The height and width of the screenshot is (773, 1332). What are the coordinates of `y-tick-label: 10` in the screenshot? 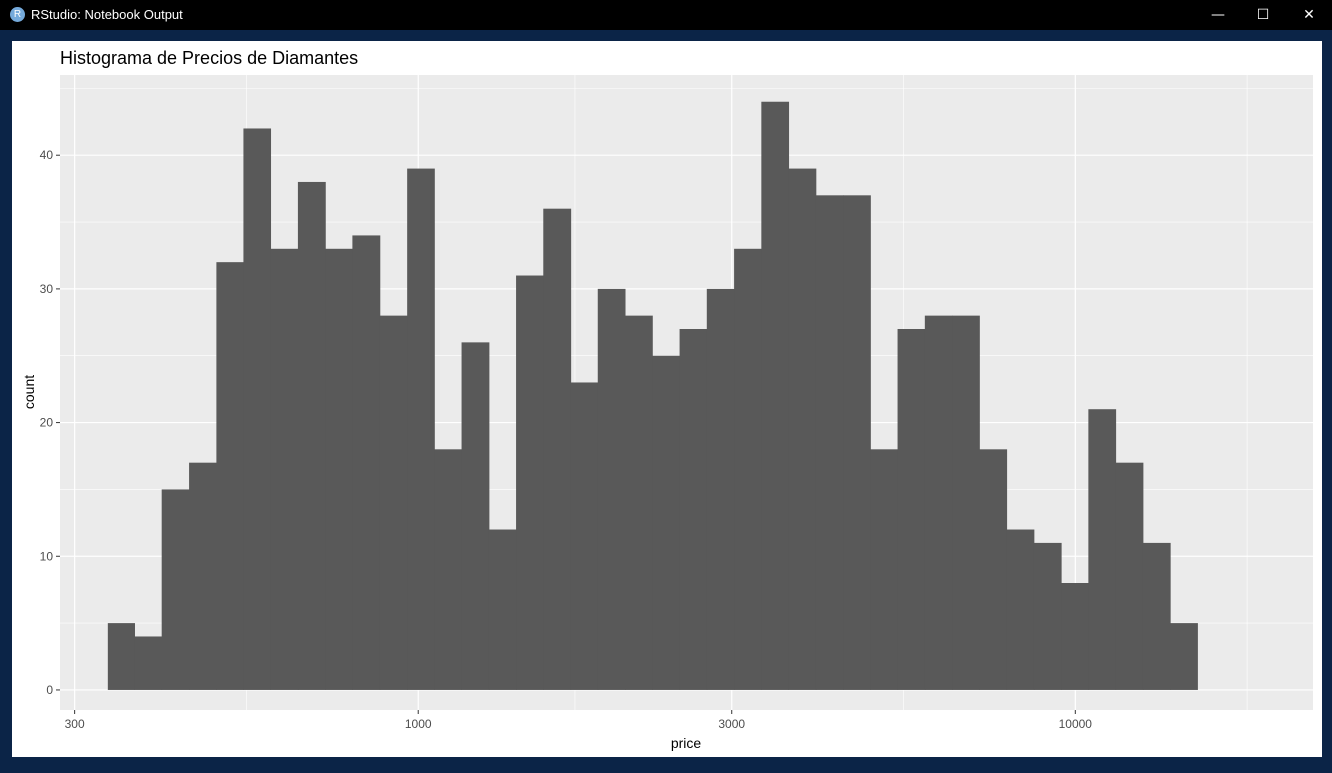 It's located at (47, 556).